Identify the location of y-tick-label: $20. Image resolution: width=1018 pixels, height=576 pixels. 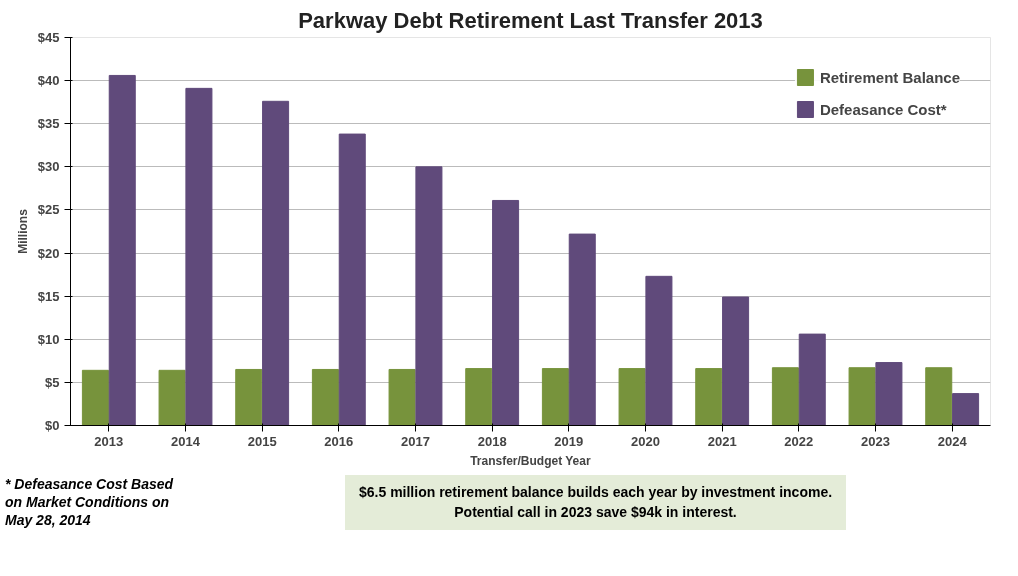
(48, 253).